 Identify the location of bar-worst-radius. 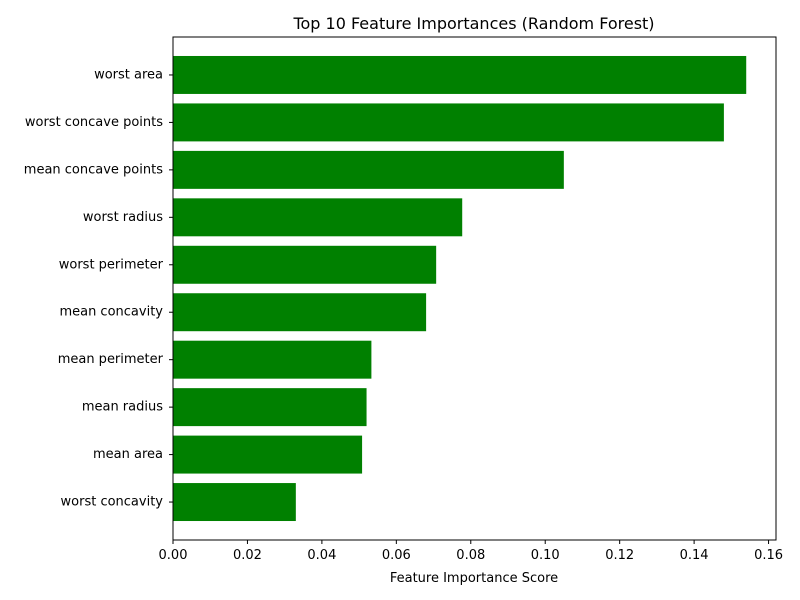
(318, 217).